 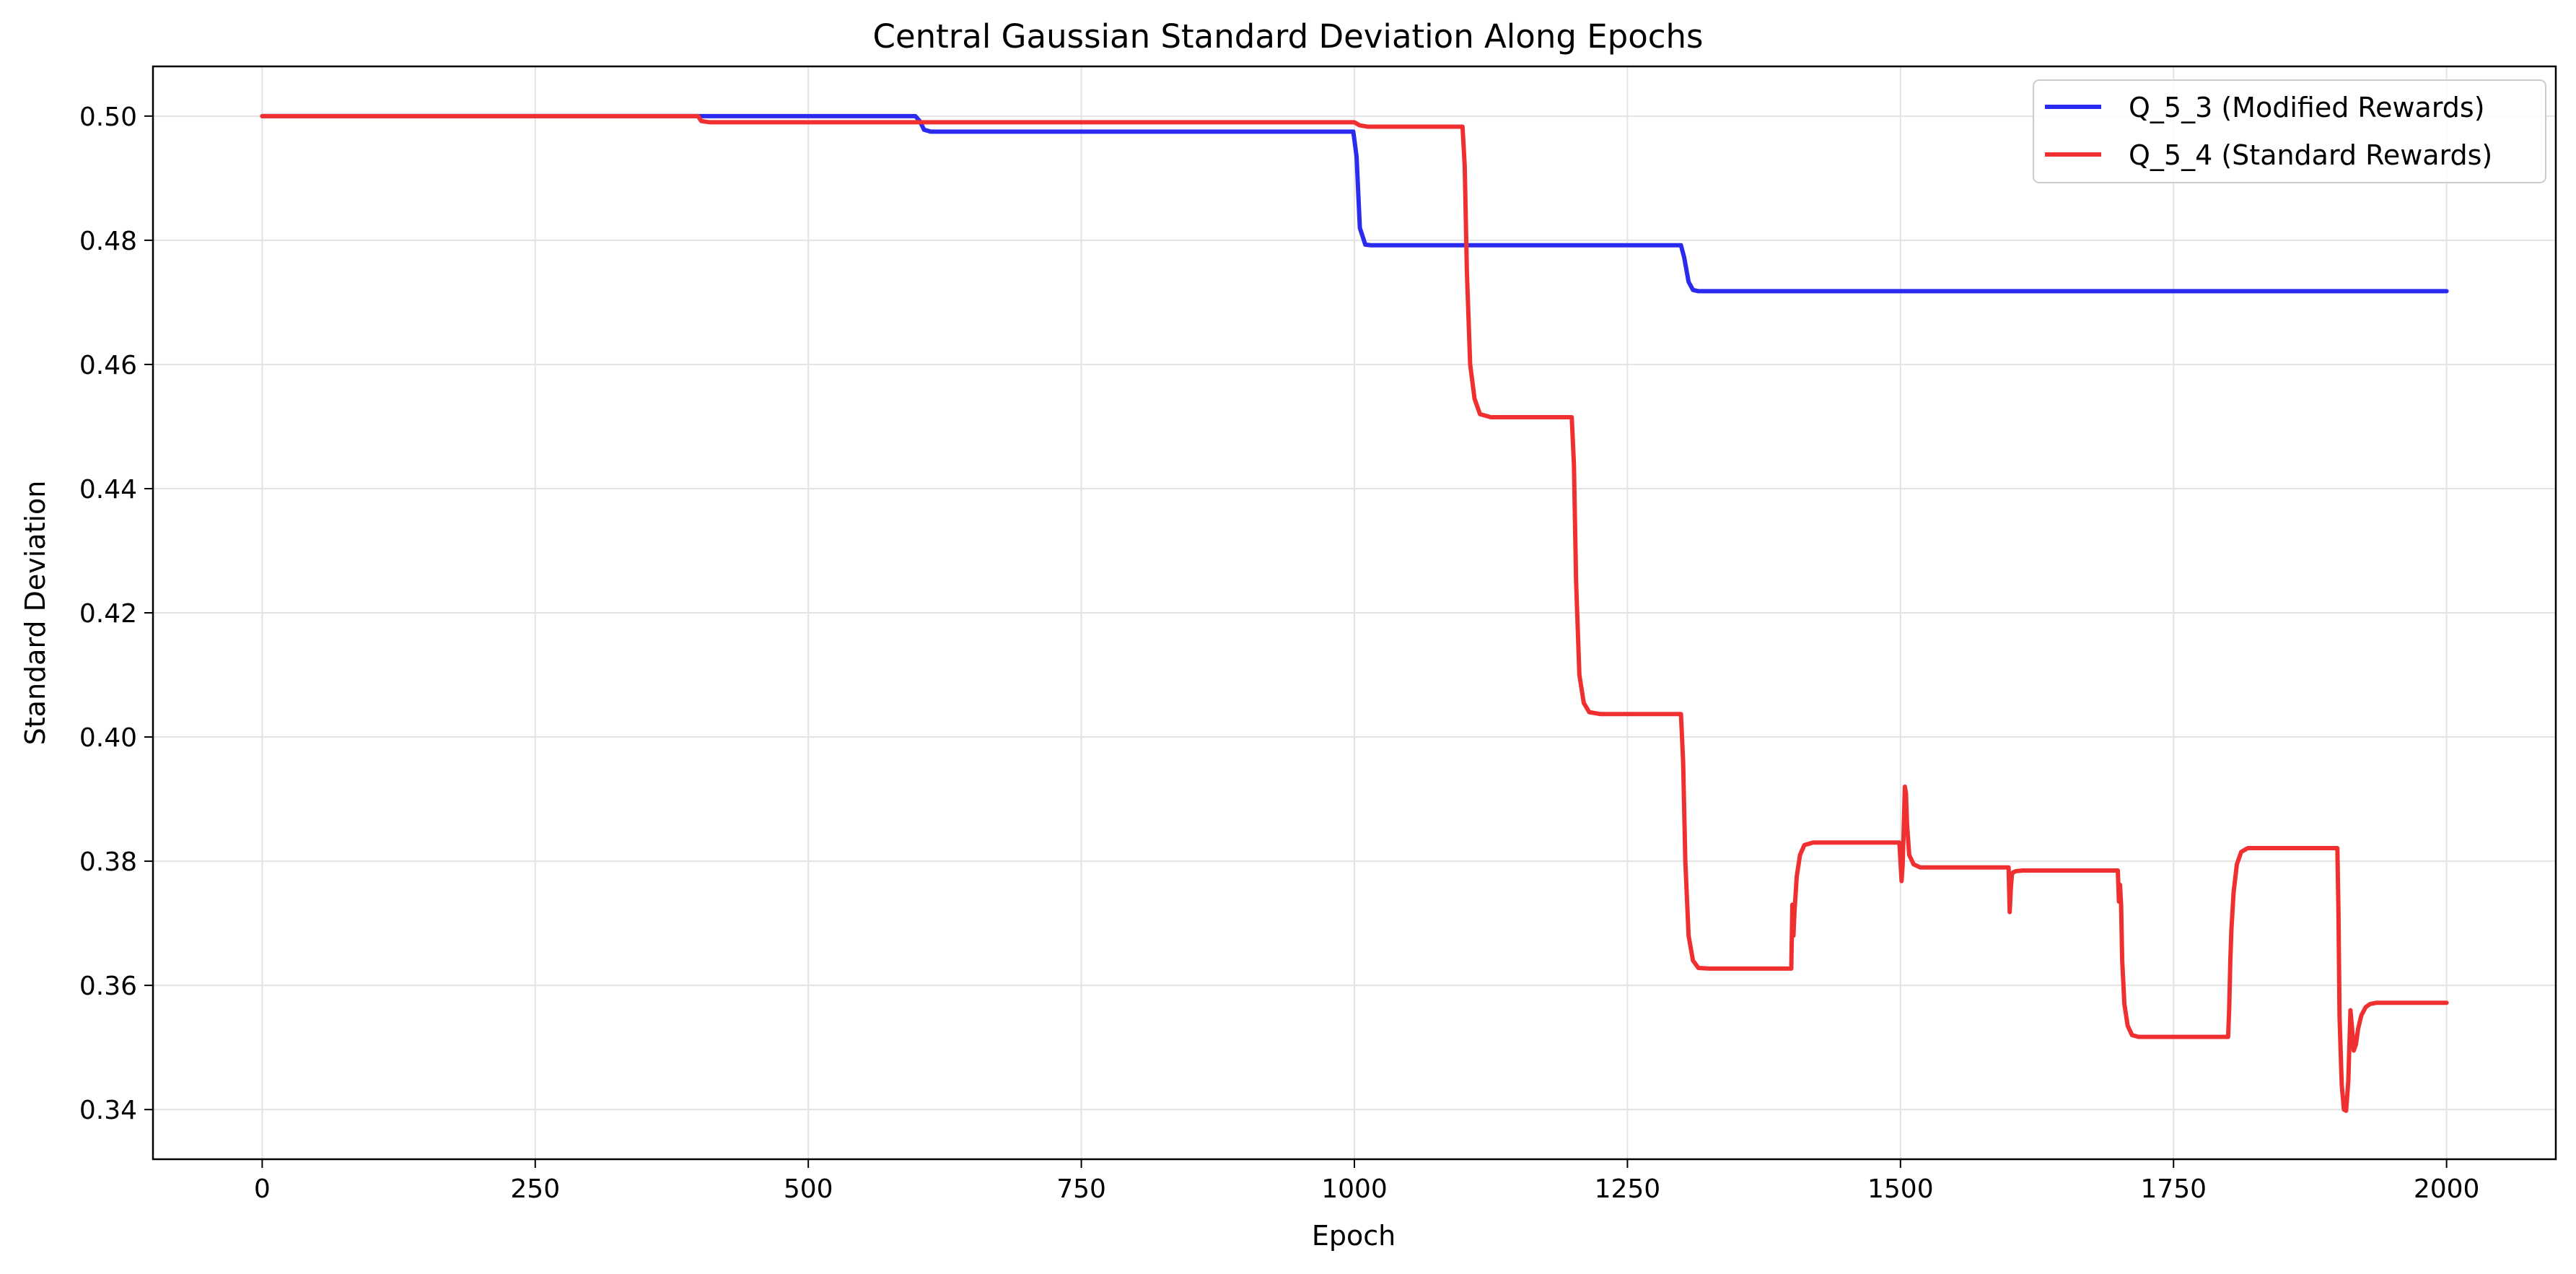 I want to click on y-tick-label: 0.44, so click(x=108, y=490).